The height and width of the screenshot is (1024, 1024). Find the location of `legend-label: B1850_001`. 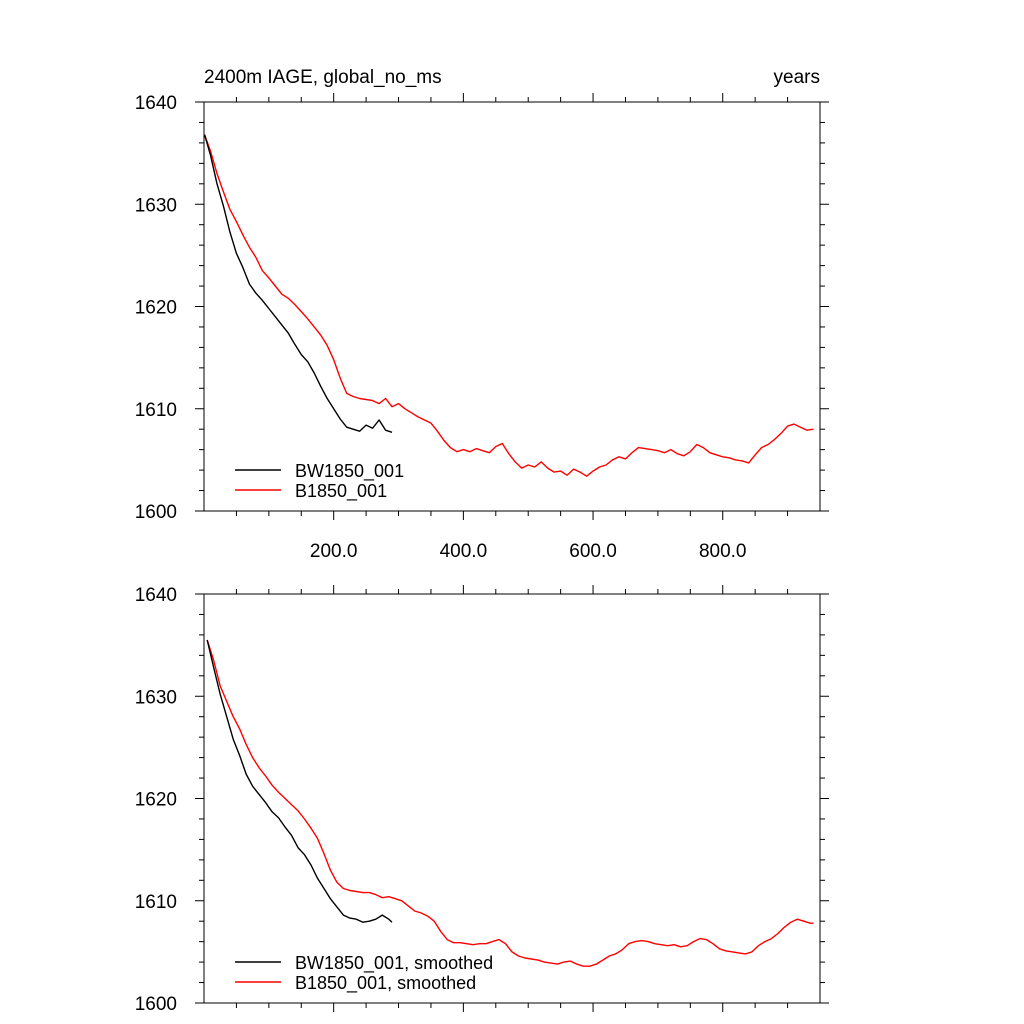

legend-label: B1850_001 is located at coordinates (341, 491).